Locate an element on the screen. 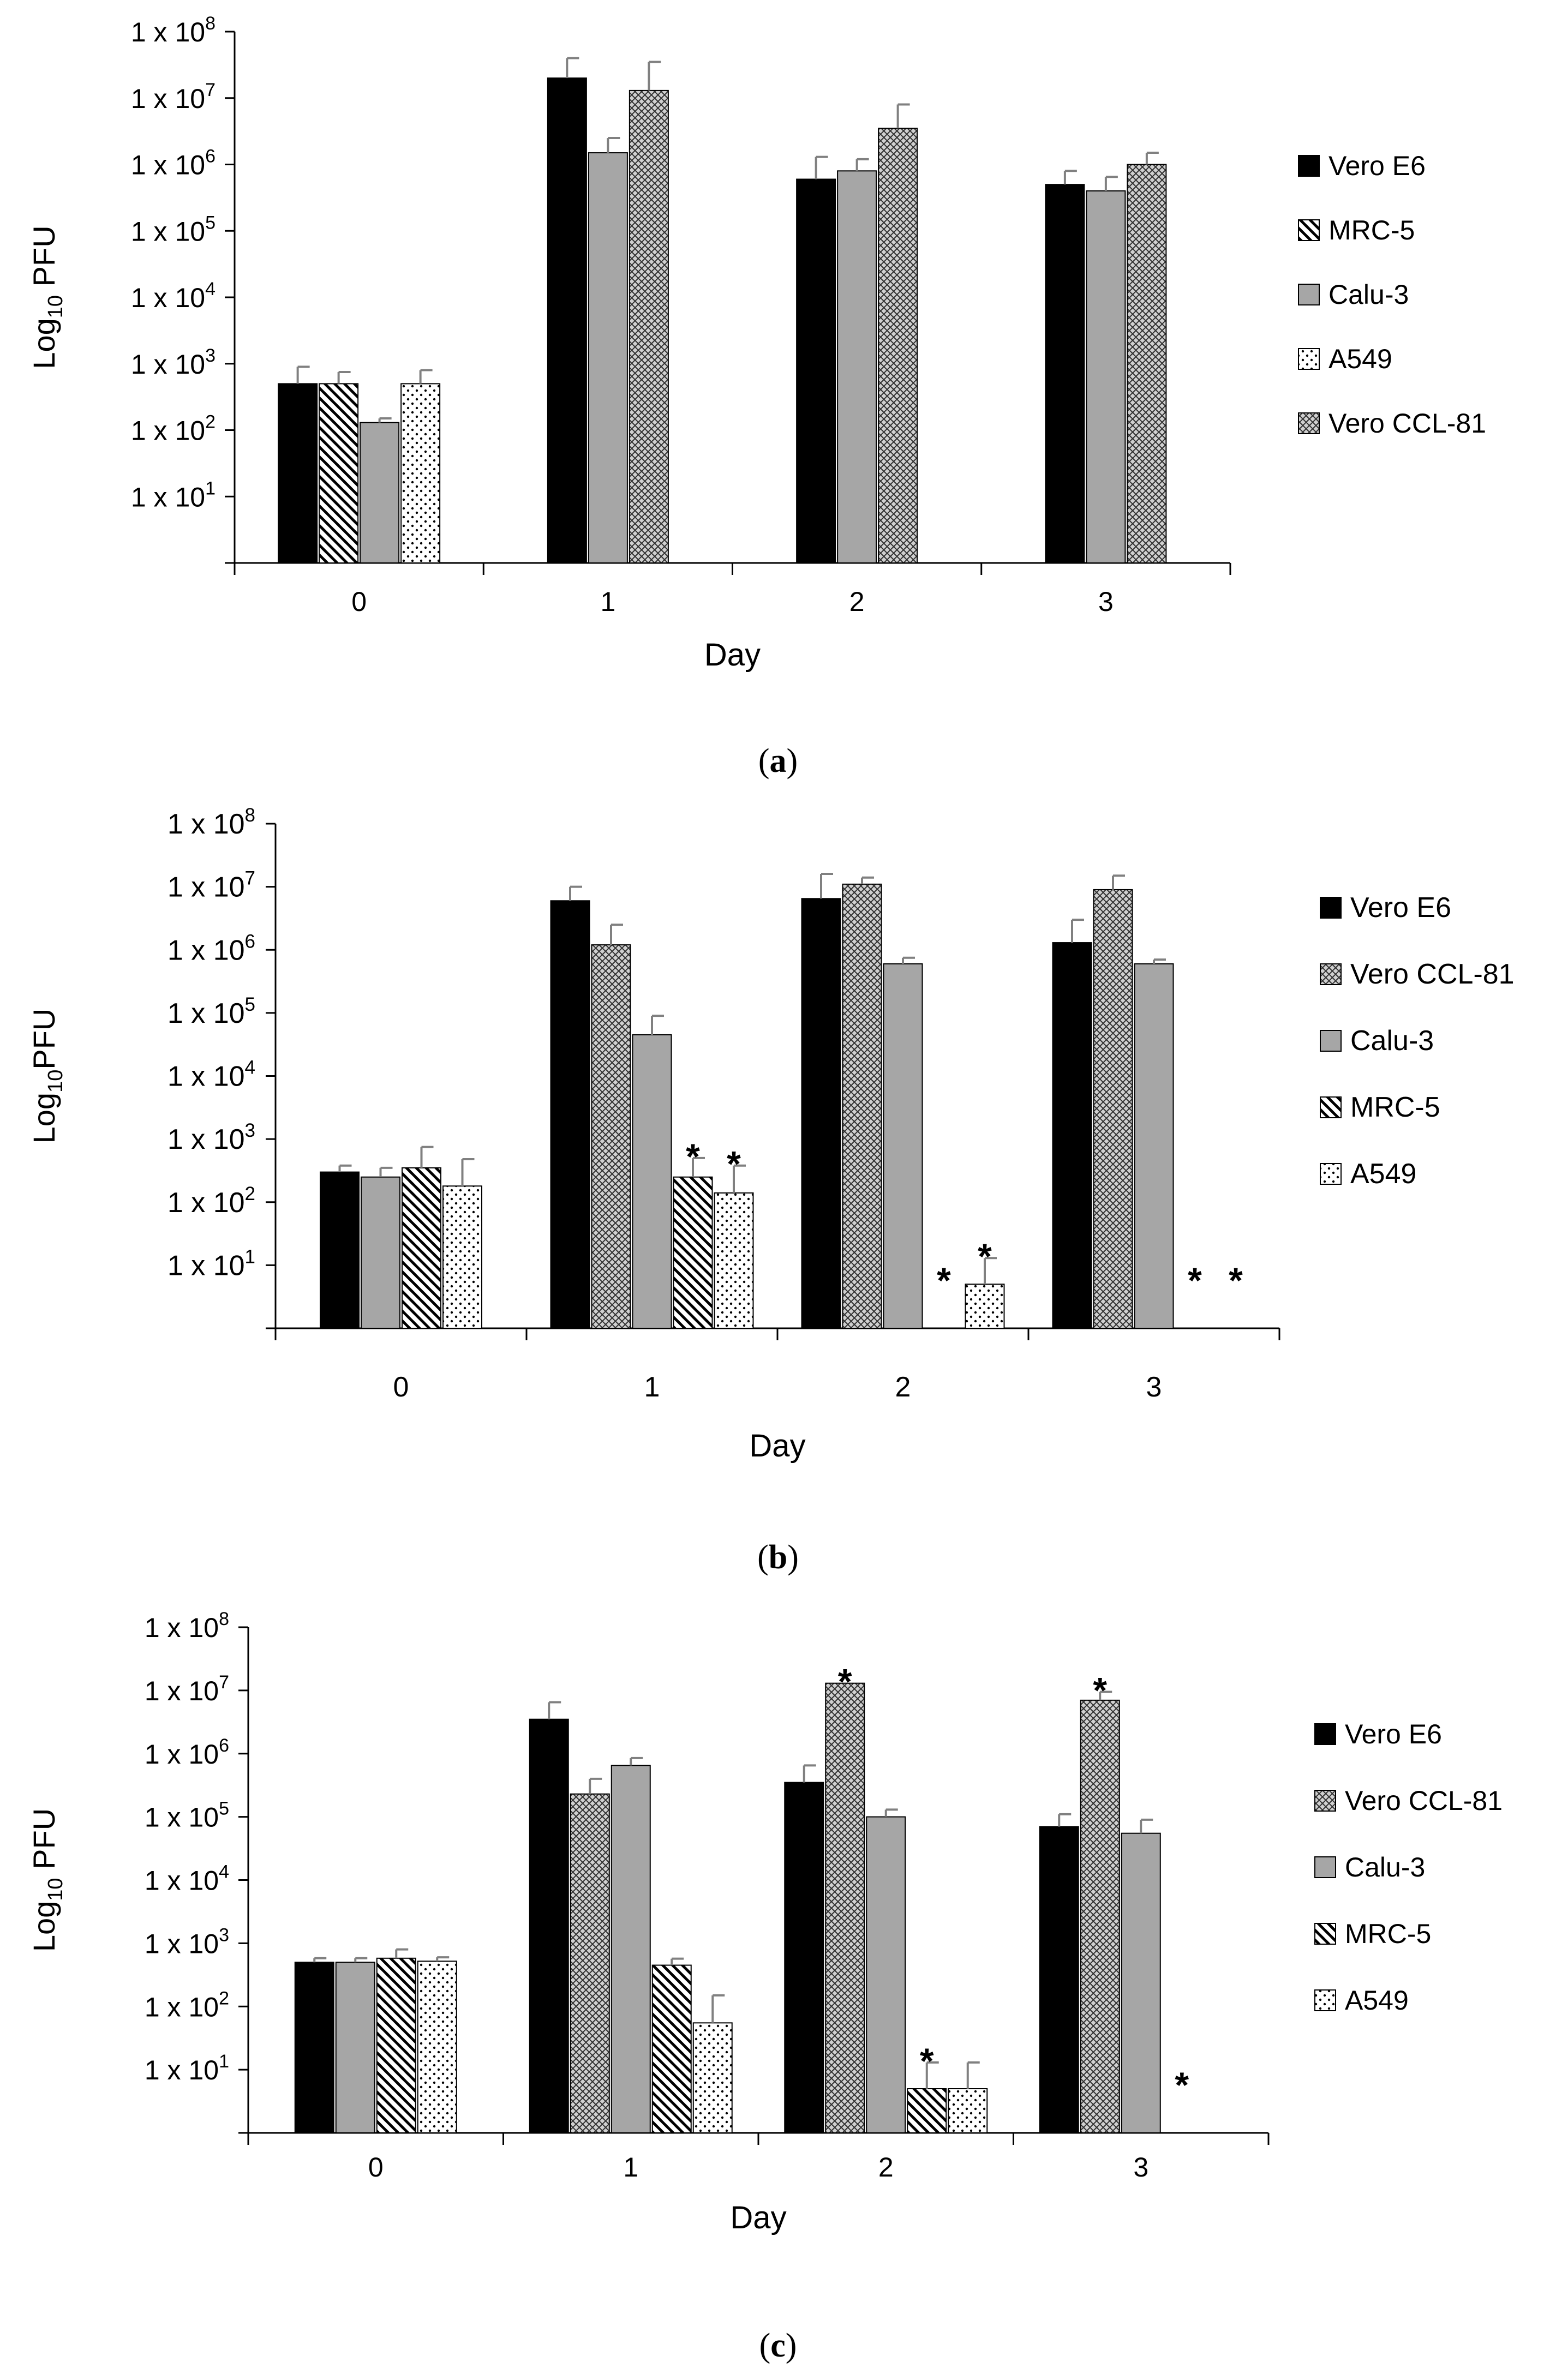 Image resolution: width=1556 pixels, height=2380 pixels. y-axis-title: Log10 PFU is located at coordinates (47, 1880).